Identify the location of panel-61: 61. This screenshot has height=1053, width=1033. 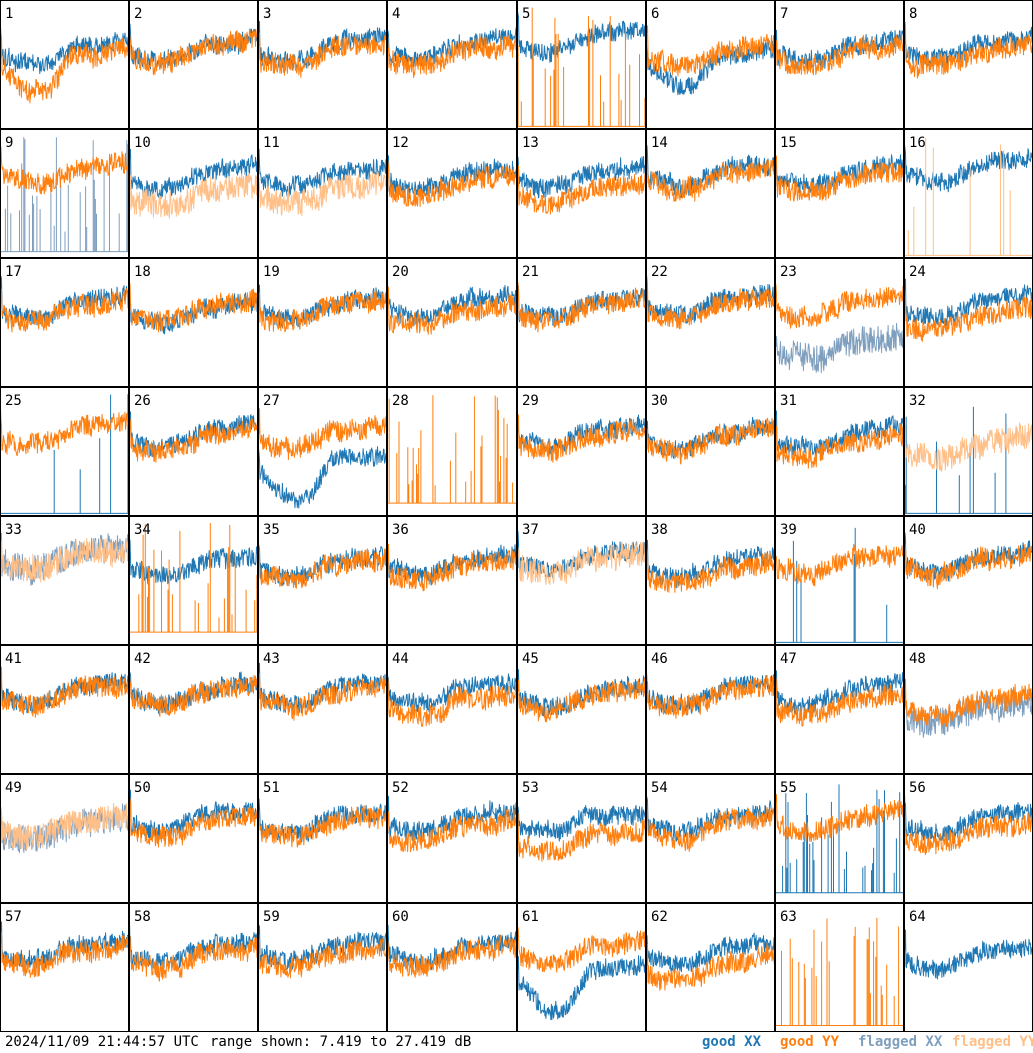
(581, 967).